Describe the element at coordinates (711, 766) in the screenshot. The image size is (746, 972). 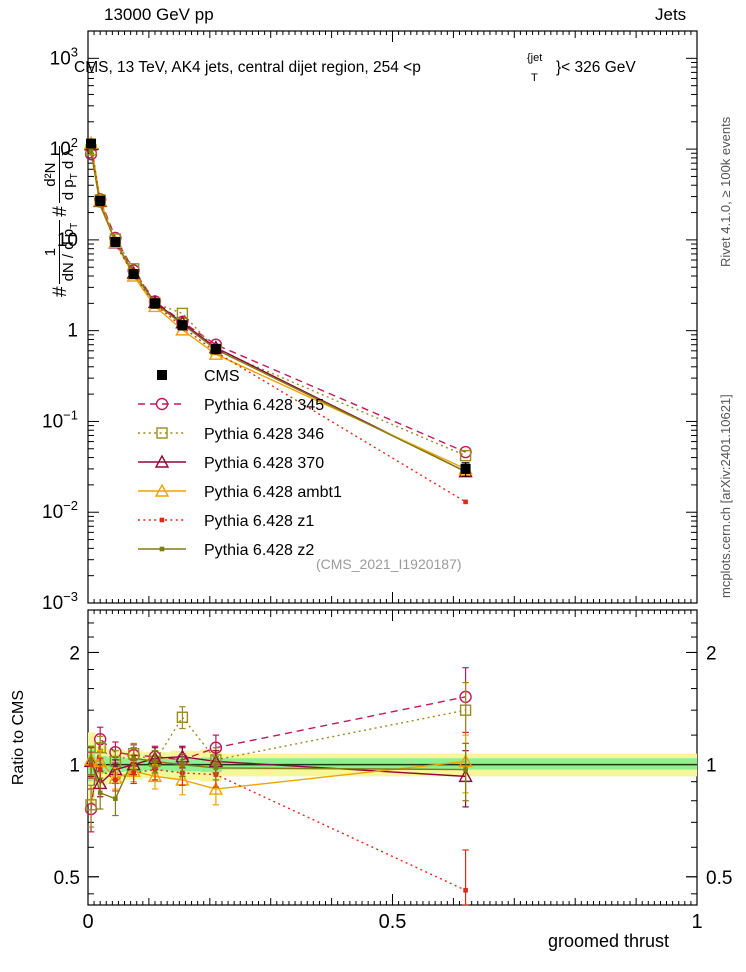
I see `ratio-y-tick-label-right: 1` at that location.